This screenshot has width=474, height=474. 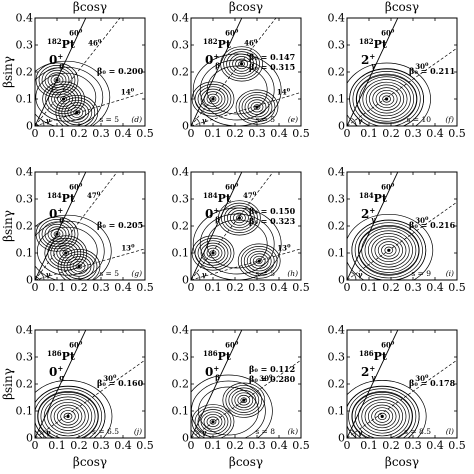 I want to click on bottom-xlabel: βcosγ, so click(x=402, y=462).